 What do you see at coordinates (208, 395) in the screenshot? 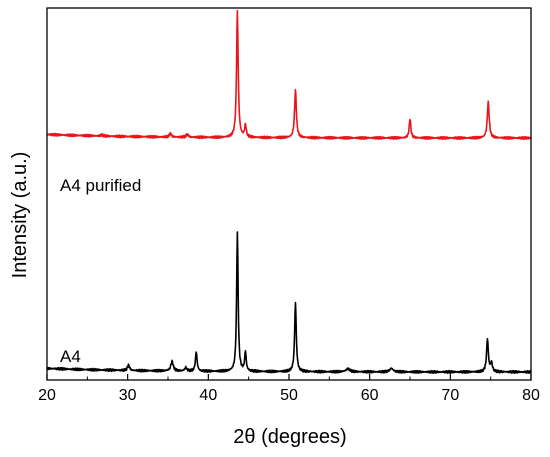
I see `x-tick-label-40: 40` at bounding box center [208, 395].